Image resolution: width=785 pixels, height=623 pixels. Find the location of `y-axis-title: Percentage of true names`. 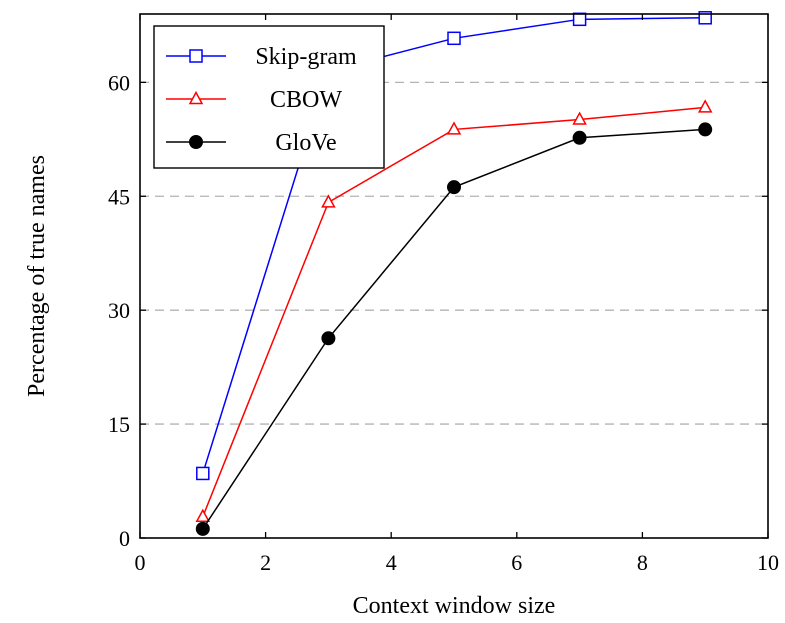

y-axis-title: Percentage of true names is located at coordinates (37, 276).